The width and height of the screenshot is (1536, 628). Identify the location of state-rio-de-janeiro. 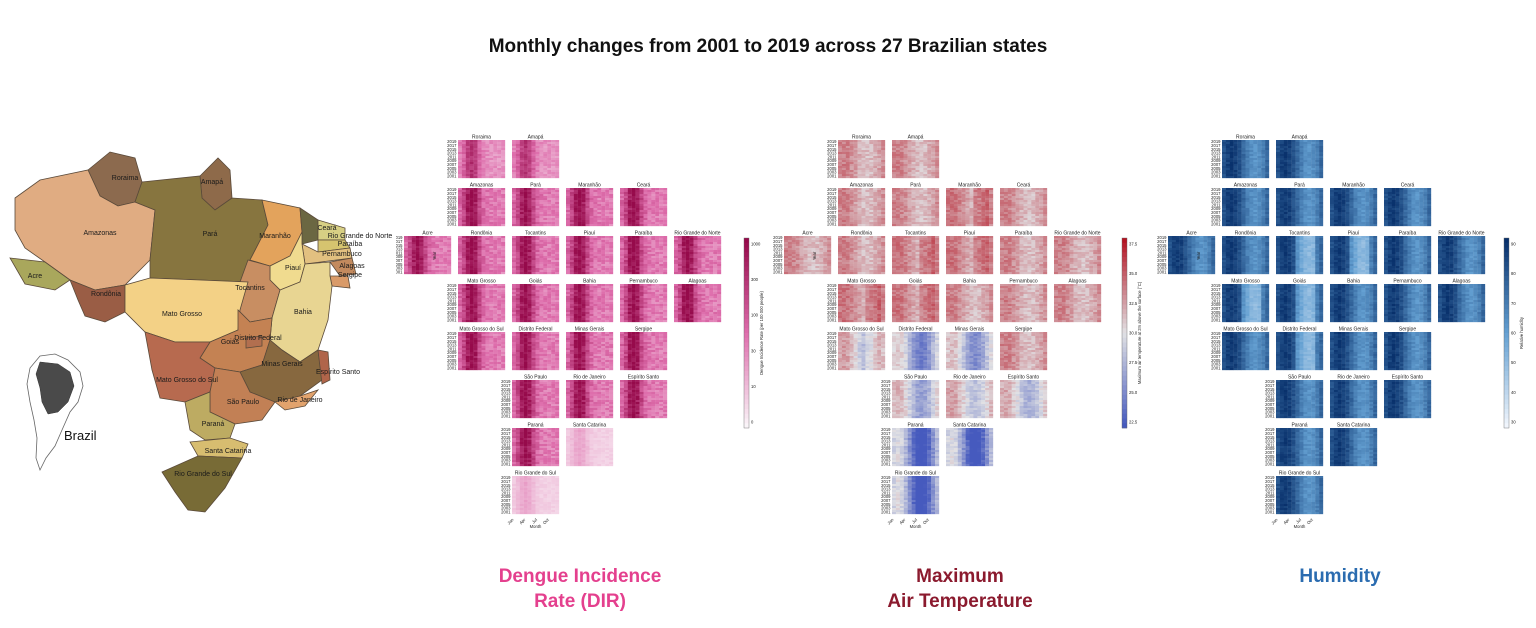
(297, 400).